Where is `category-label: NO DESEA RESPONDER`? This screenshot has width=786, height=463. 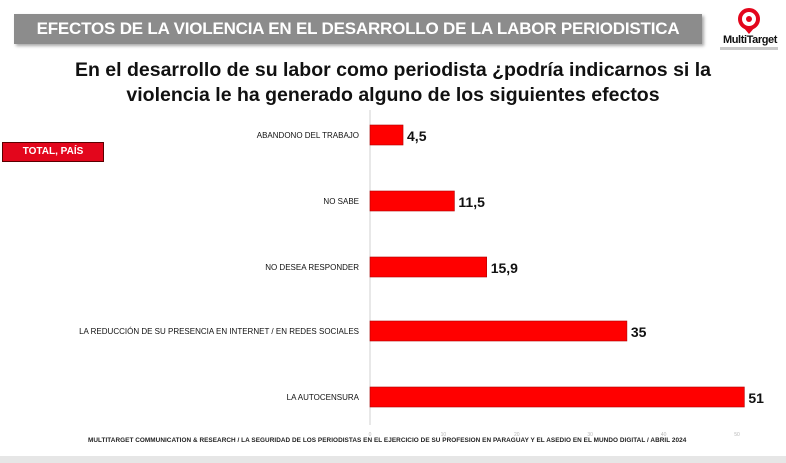
category-label: NO DESEA RESPONDER is located at coordinates (312, 267).